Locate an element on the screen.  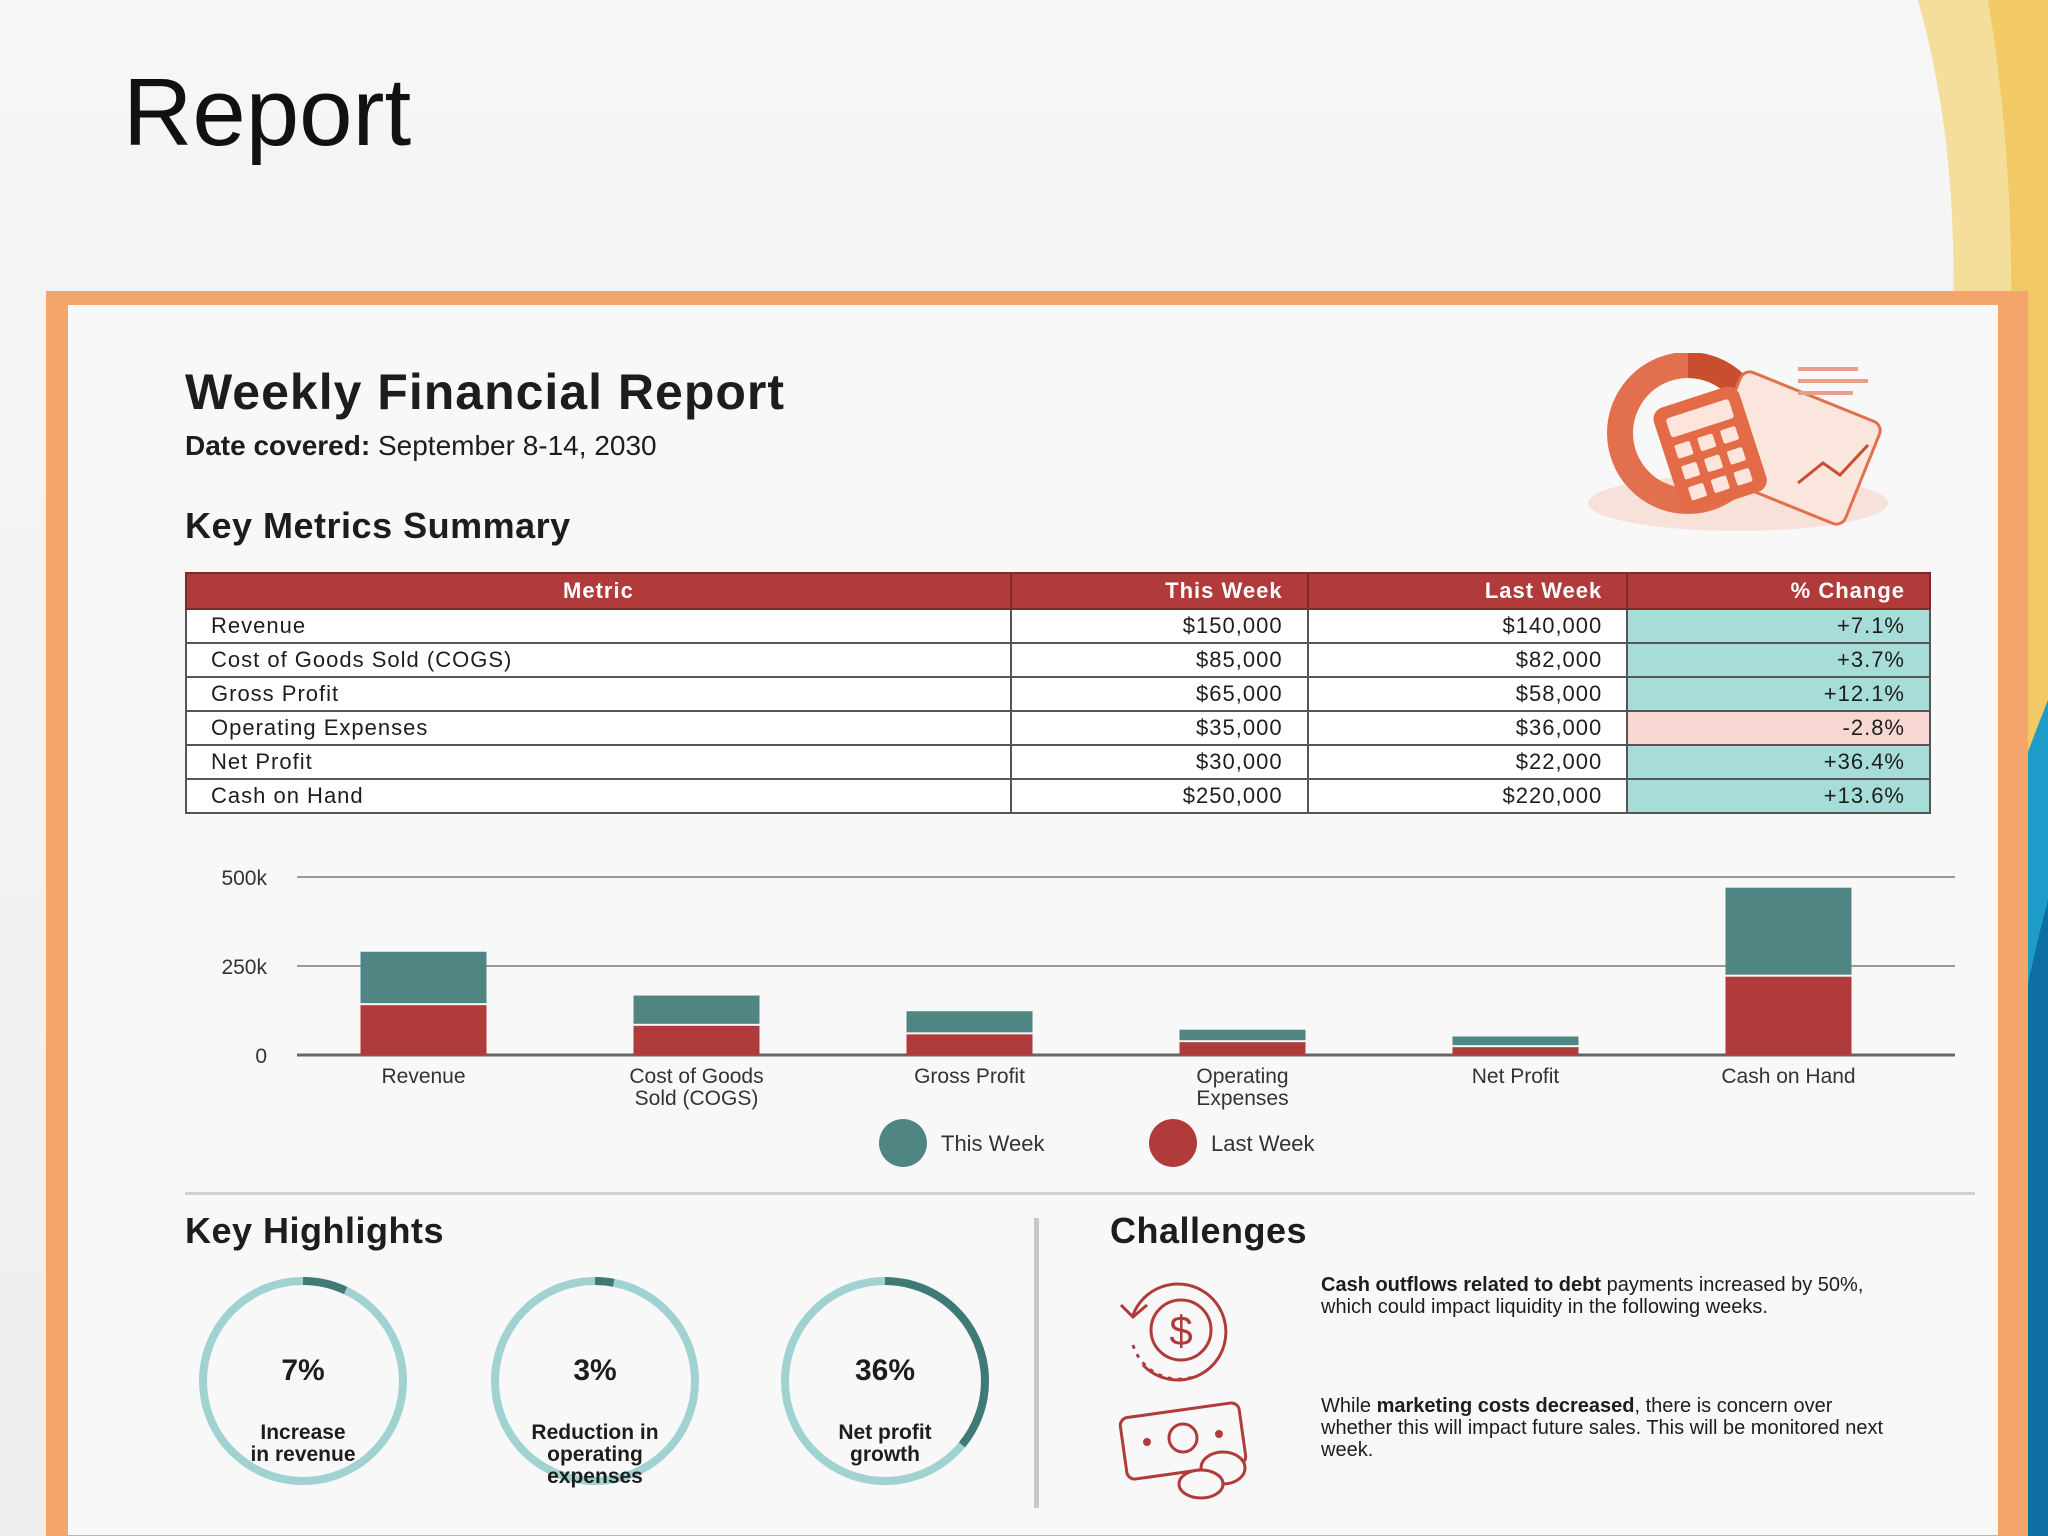
section-divider is located at coordinates (1080, 1193).